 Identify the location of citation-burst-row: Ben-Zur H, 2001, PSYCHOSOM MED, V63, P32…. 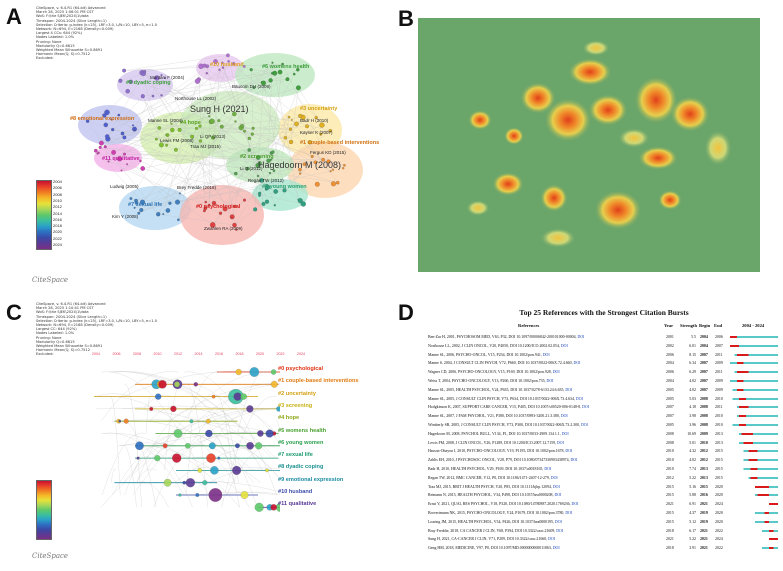
(604, 337).